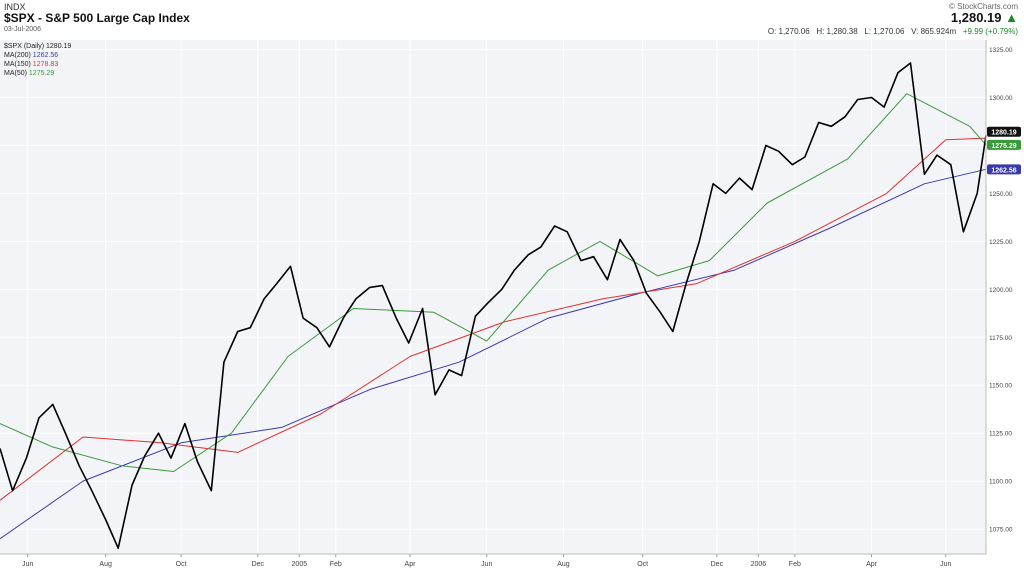 The image size is (1024, 574). I want to click on last-price-tag-bg, so click(1004, 131).